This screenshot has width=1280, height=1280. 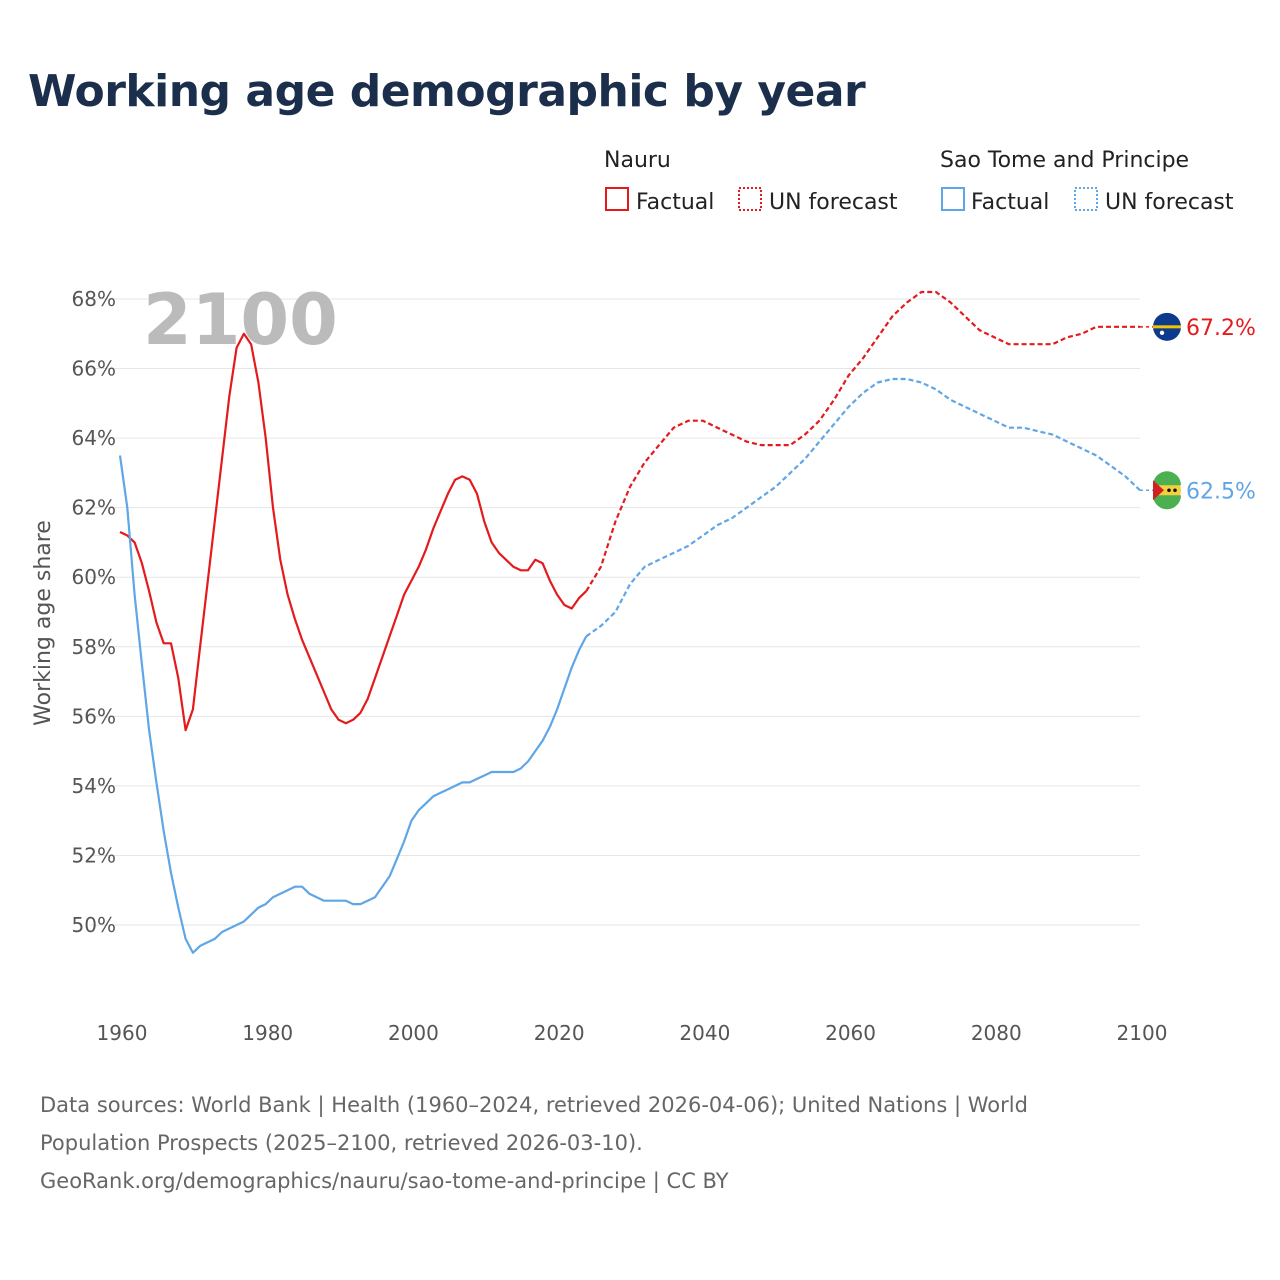 I want to click on y-axis-ticks: 50% 52% 54% 56% 58% 60% 62% 64% 66% 68%, so click(x=94, y=612).